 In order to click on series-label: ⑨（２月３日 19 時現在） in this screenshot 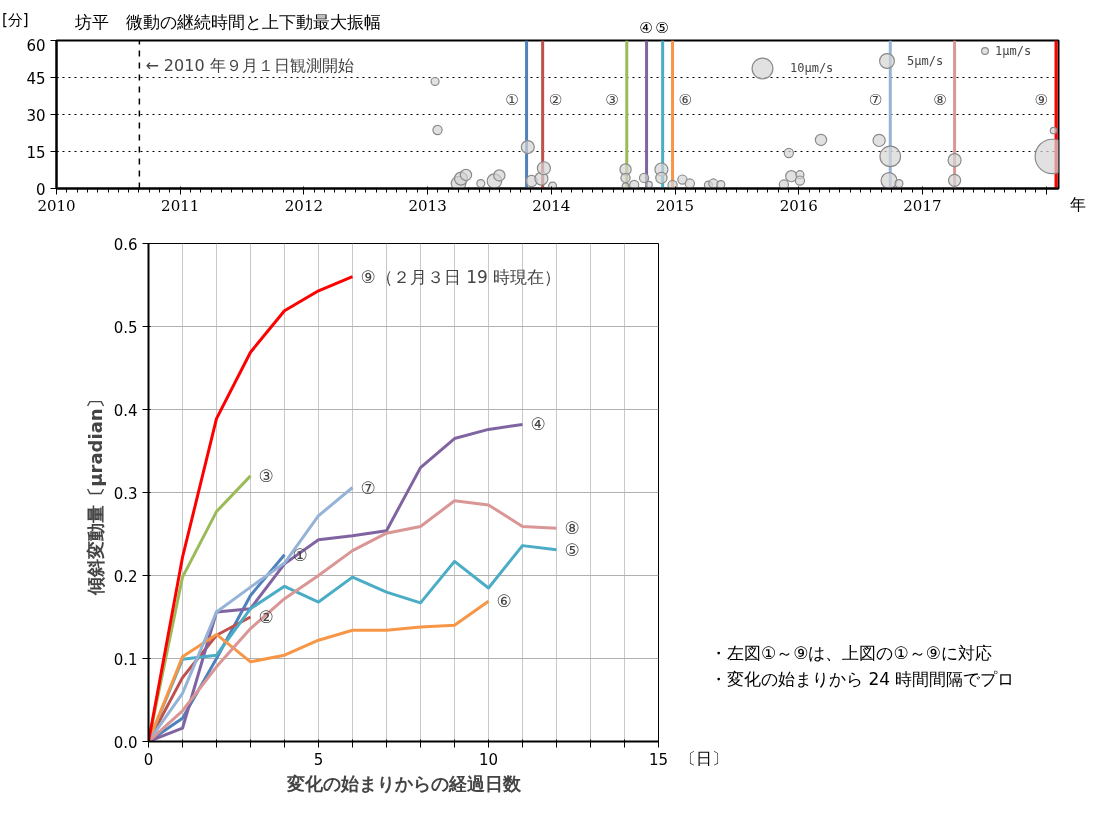, I will do `click(461, 276)`.